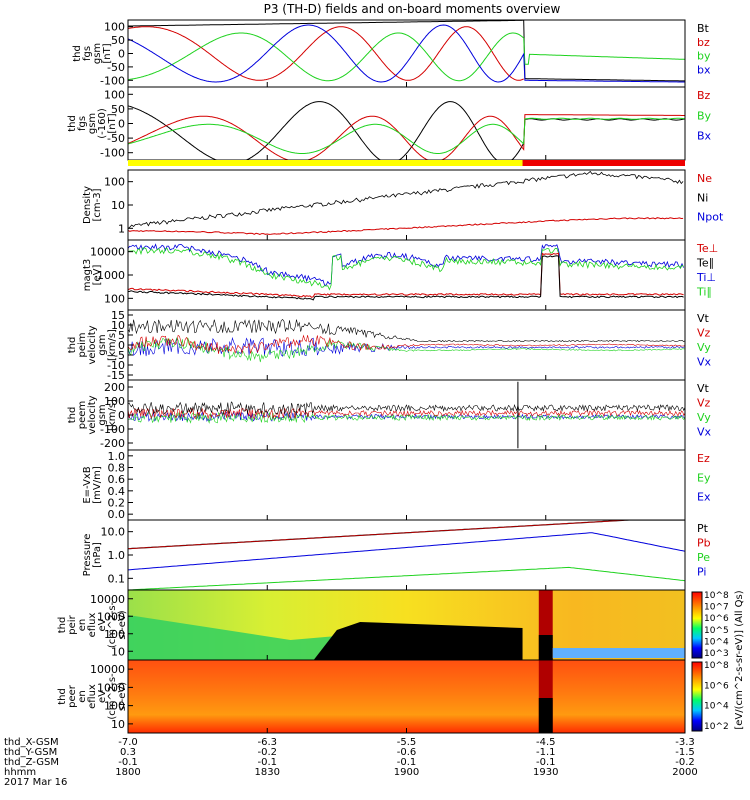 Image resolution: width=750 pixels, height=800 pixels. I want to click on y-tick-label: 15, so click(118, 315).